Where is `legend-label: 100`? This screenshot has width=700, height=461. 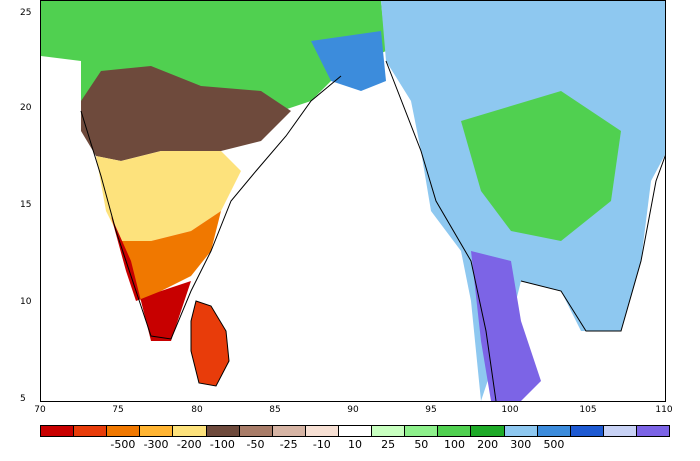
legend-label: 100 is located at coordinates (454, 444).